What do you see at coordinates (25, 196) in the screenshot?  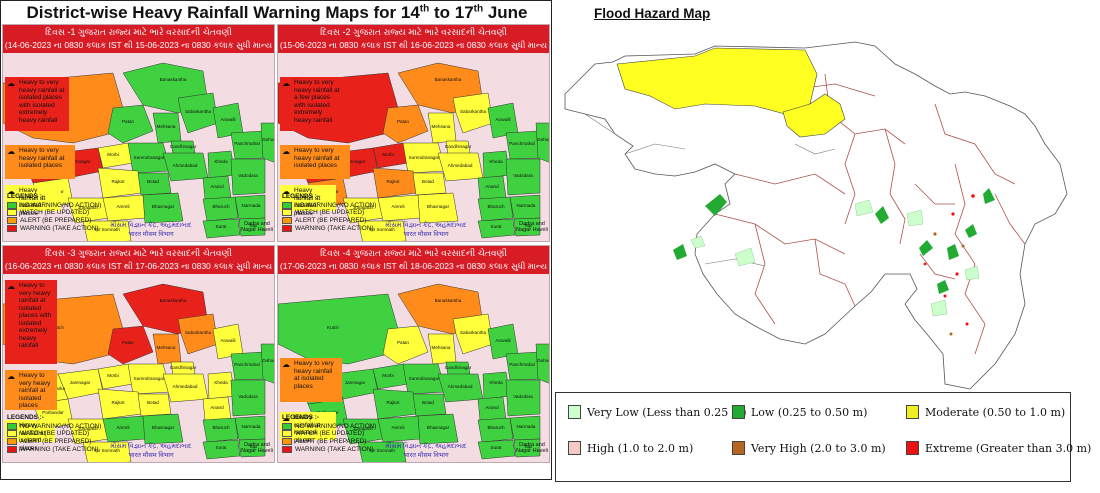 I see `legend-title: LEGENDS :-` at bounding box center [25, 196].